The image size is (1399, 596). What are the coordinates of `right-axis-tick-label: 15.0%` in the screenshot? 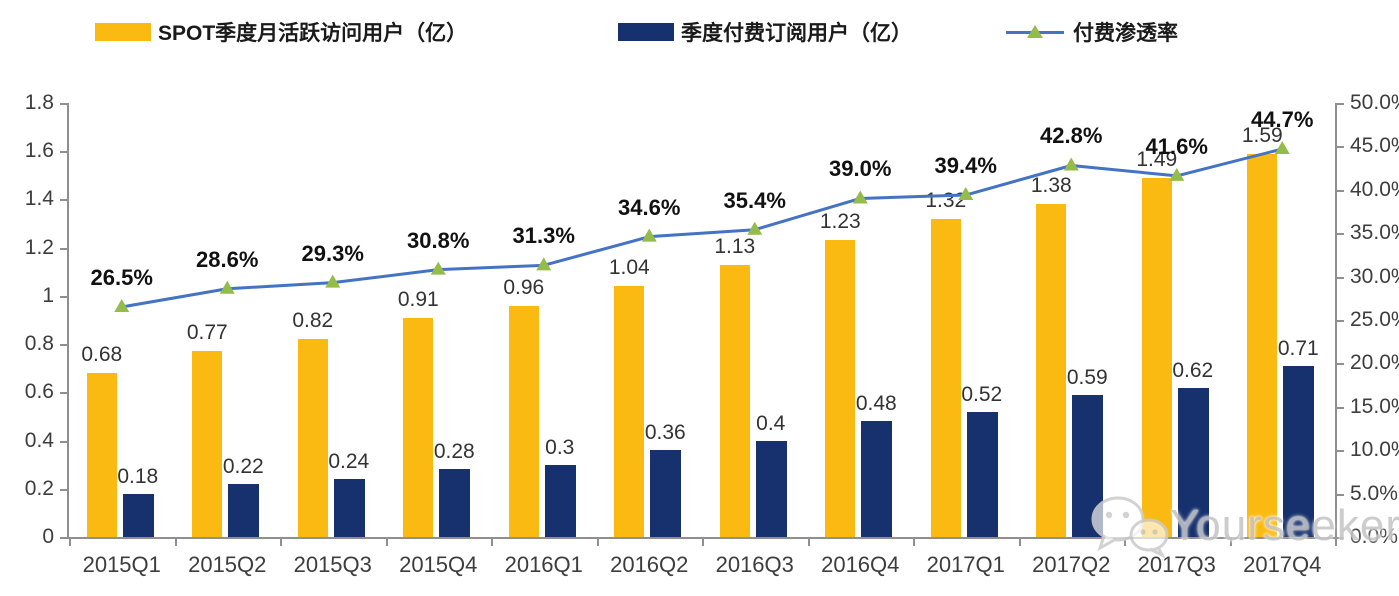 It's located at (1374, 406).